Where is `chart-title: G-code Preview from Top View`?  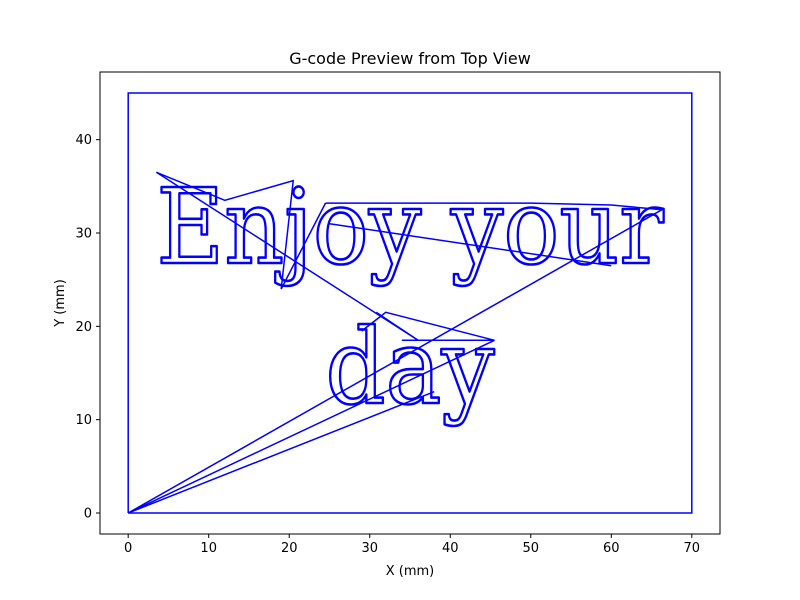 chart-title: G-code Preview from Top View is located at coordinates (410, 58).